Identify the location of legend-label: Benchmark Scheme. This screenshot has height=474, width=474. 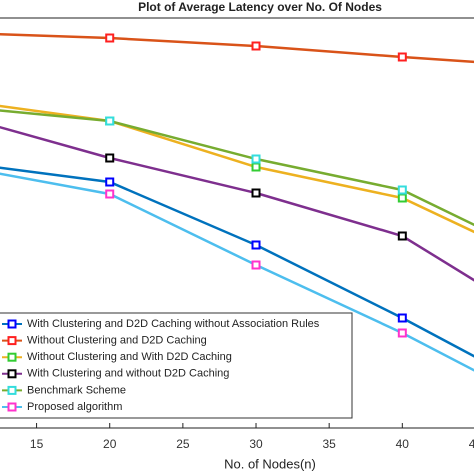
(76, 390).